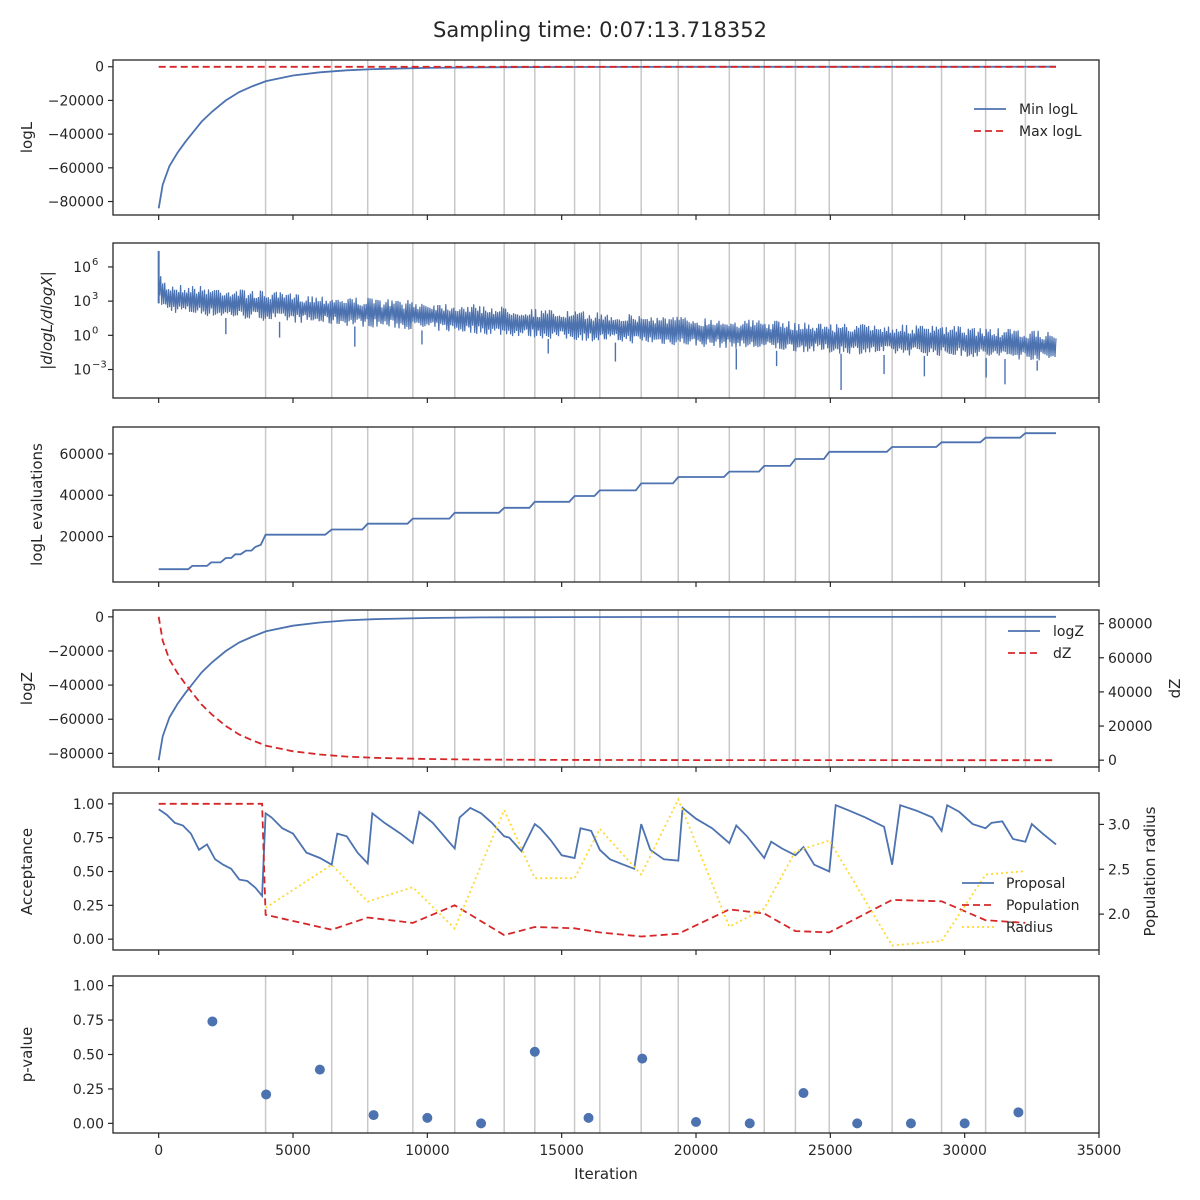  What do you see at coordinates (1046, 643) in the screenshot?
I see `legend: logZ dZ` at bounding box center [1046, 643].